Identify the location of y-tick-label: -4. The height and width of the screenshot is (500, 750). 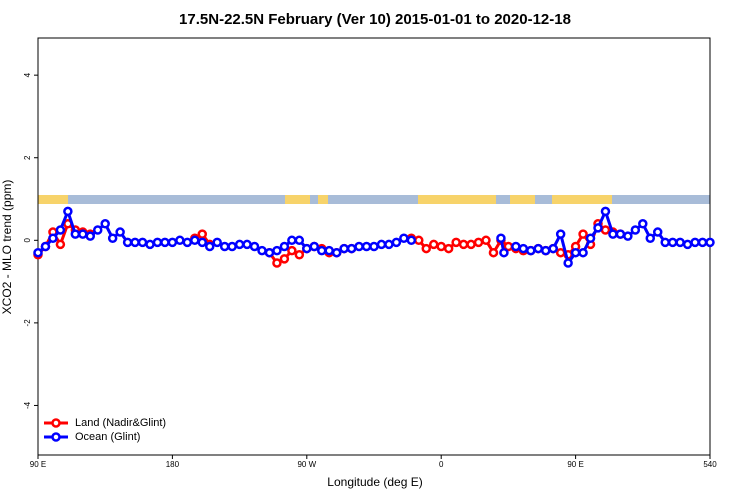
(27, 405).